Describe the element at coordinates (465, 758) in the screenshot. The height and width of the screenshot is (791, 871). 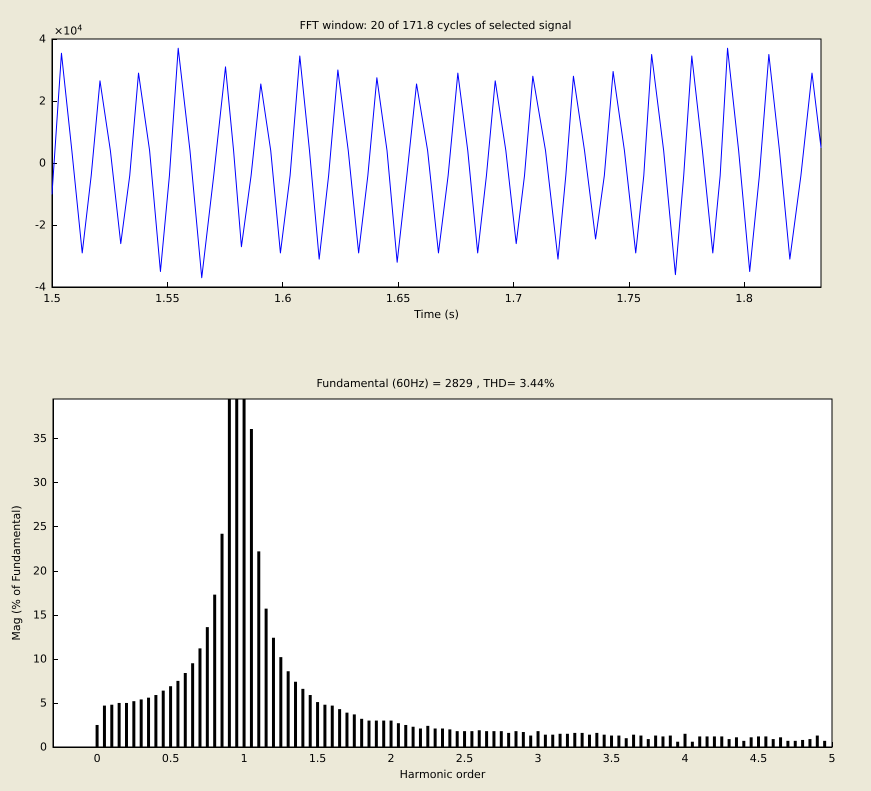
I see `x-tick-label: 2.5` at that location.